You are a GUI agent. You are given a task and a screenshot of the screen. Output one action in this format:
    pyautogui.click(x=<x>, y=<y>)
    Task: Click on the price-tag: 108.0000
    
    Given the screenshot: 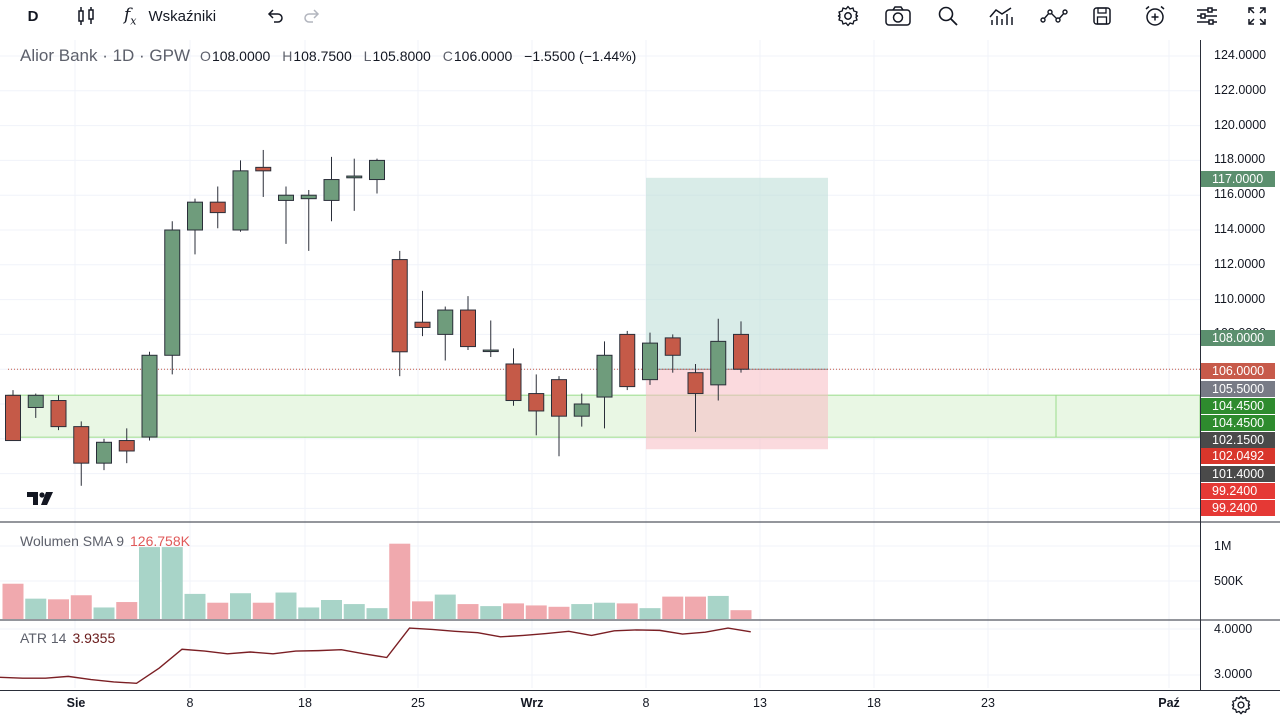 What is the action you would take?
    pyautogui.click(x=1238, y=338)
    